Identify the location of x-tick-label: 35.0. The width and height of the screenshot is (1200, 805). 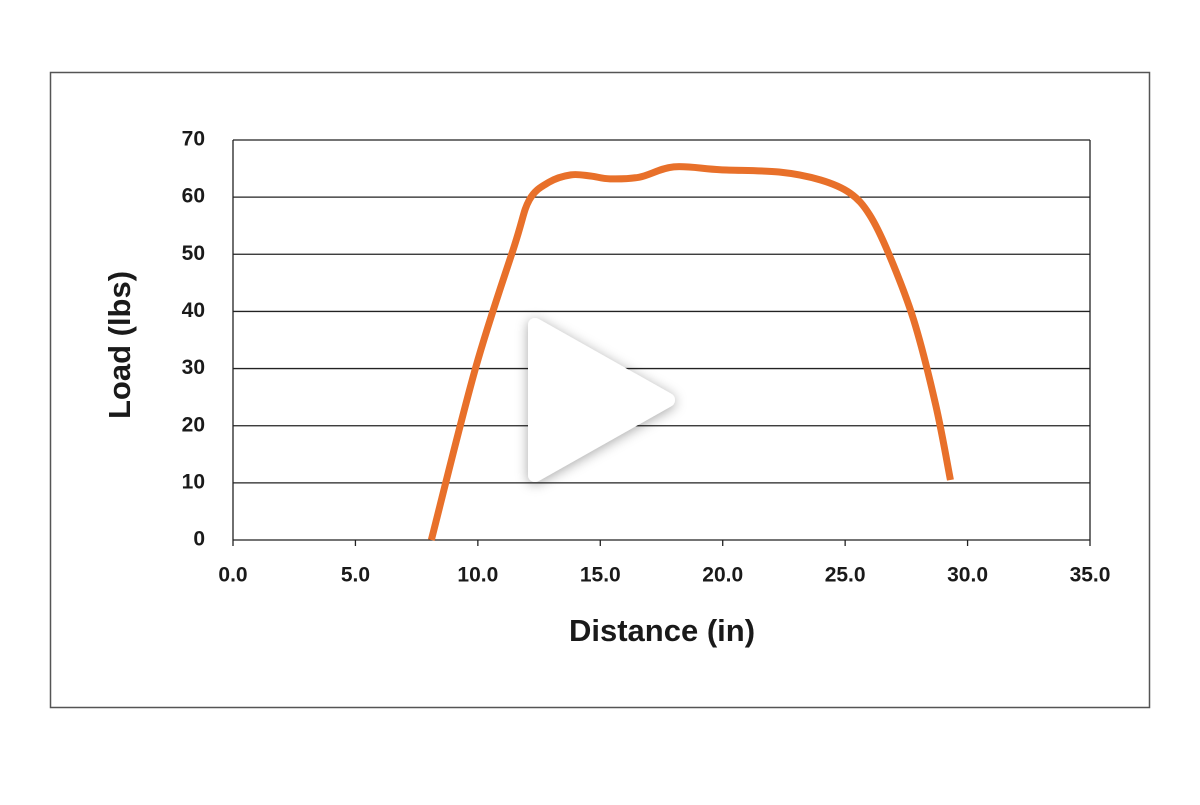
(1090, 575).